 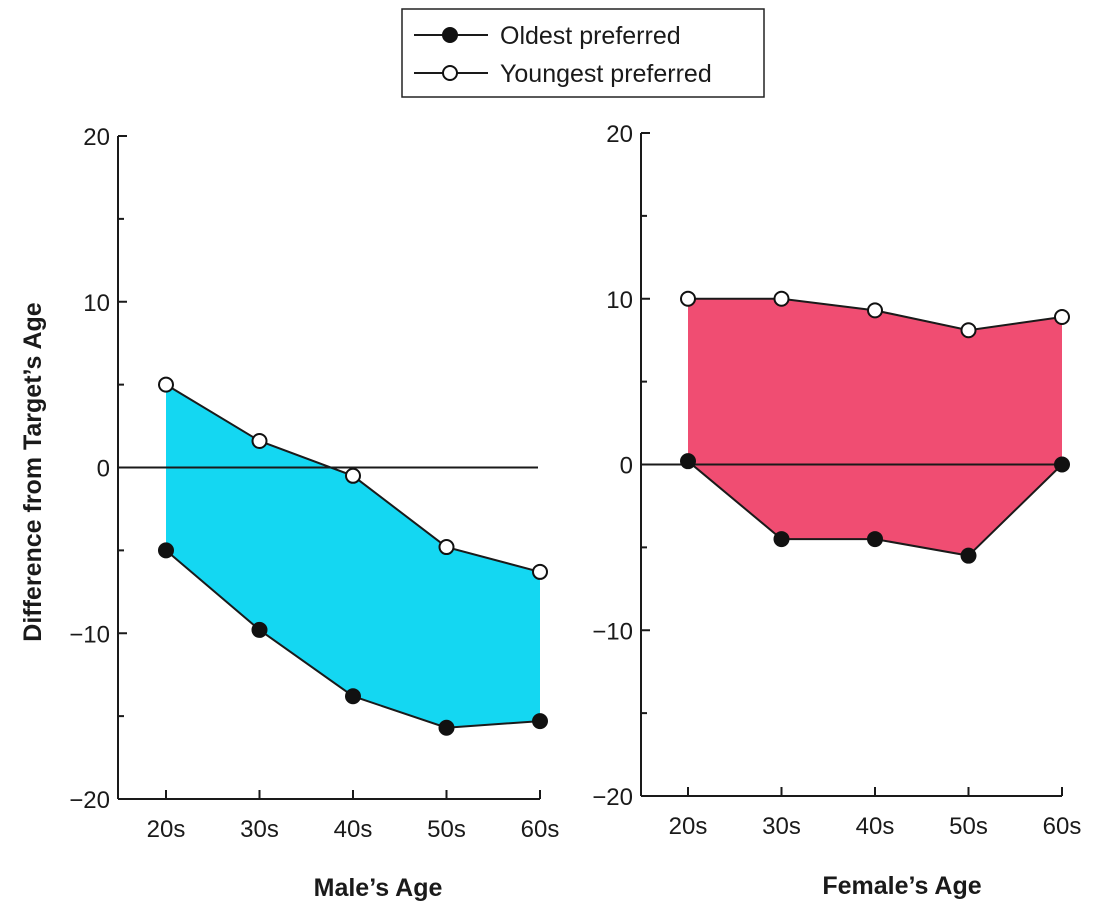 I want to click on male-x-tick-label: 40s, so click(x=353, y=829).